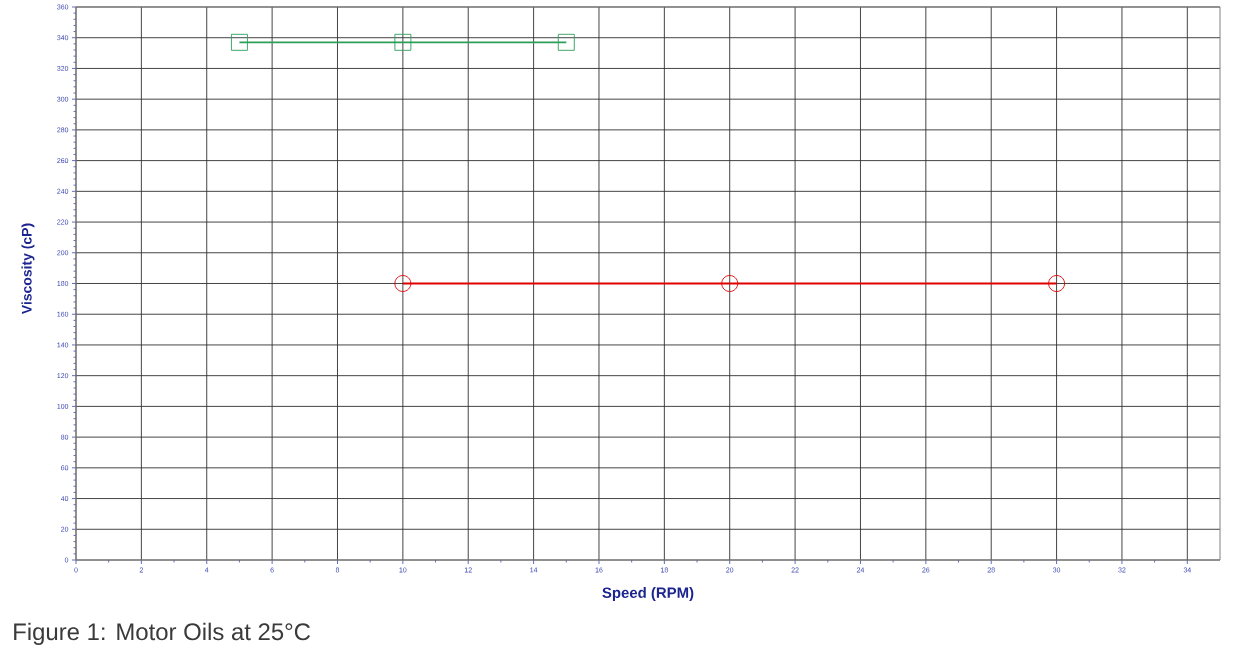  What do you see at coordinates (28, 269) in the screenshot?
I see `y-axis-title: Viscosity (cP)` at bounding box center [28, 269].